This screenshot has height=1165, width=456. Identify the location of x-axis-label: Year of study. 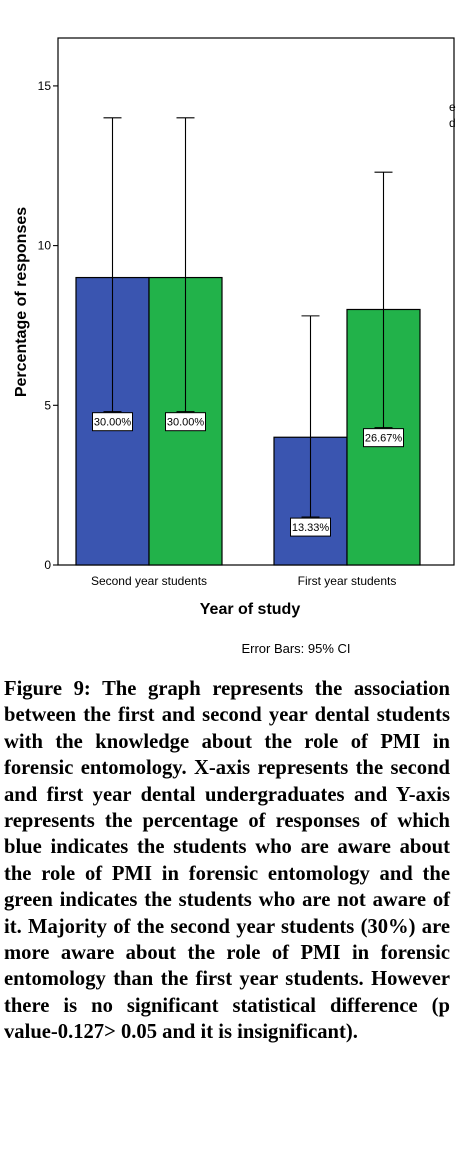
(250, 609).